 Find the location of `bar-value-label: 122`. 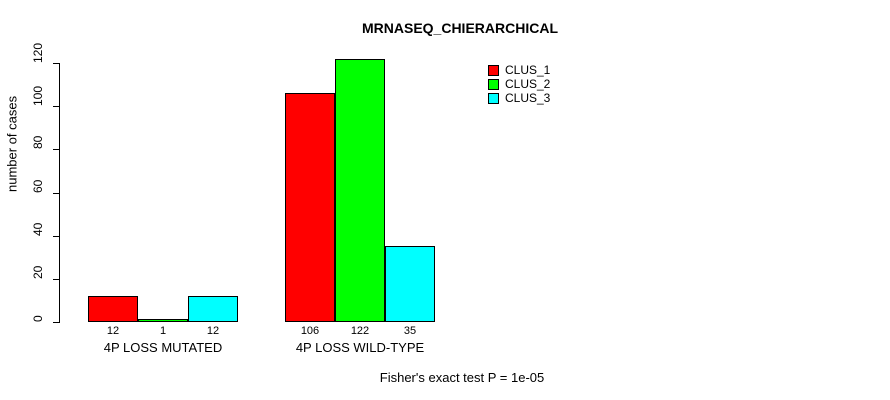

bar-value-label: 122 is located at coordinates (360, 331).